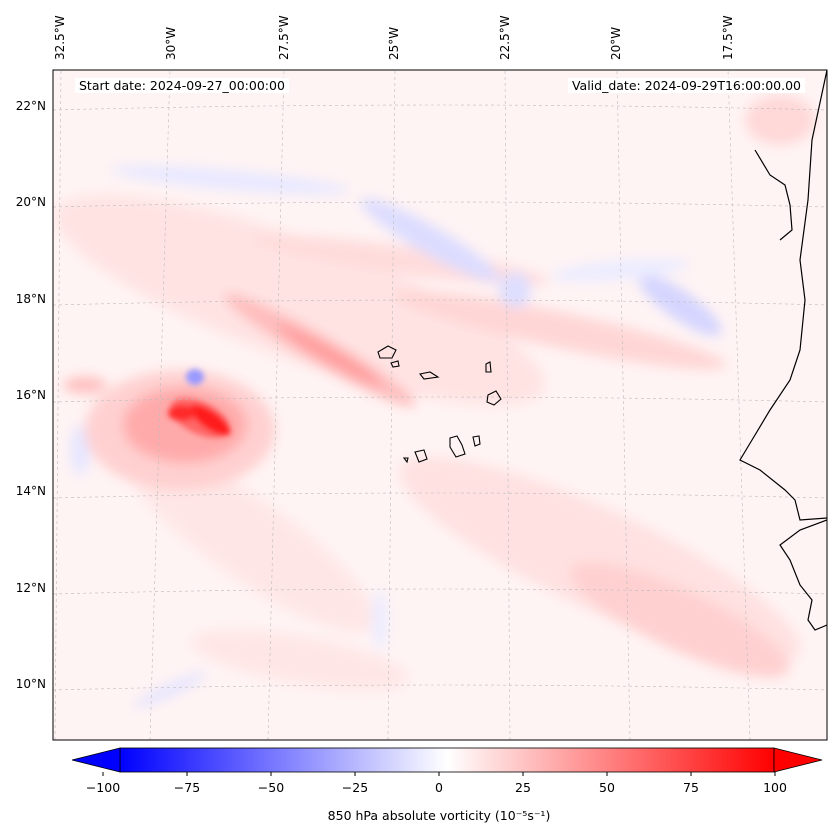  What do you see at coordinates (103, 787) in the screenshot?
I see `colorbar-tick-neg100: −100` at bounding box center [103, 787].